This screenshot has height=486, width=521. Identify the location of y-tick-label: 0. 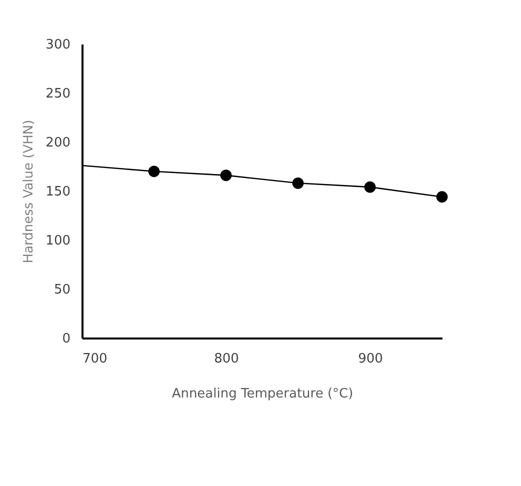
(66, 339).